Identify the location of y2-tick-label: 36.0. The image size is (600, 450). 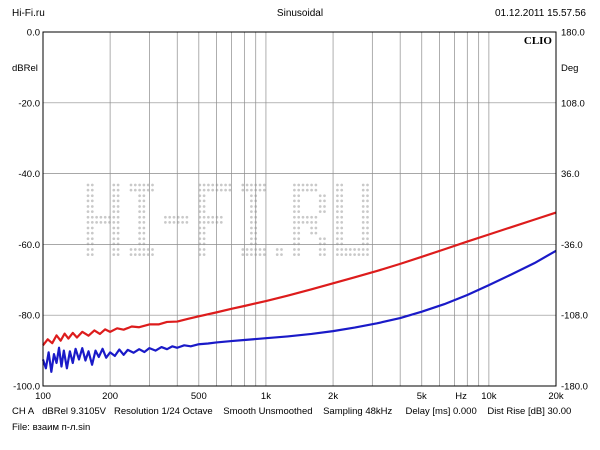
(570, 174).